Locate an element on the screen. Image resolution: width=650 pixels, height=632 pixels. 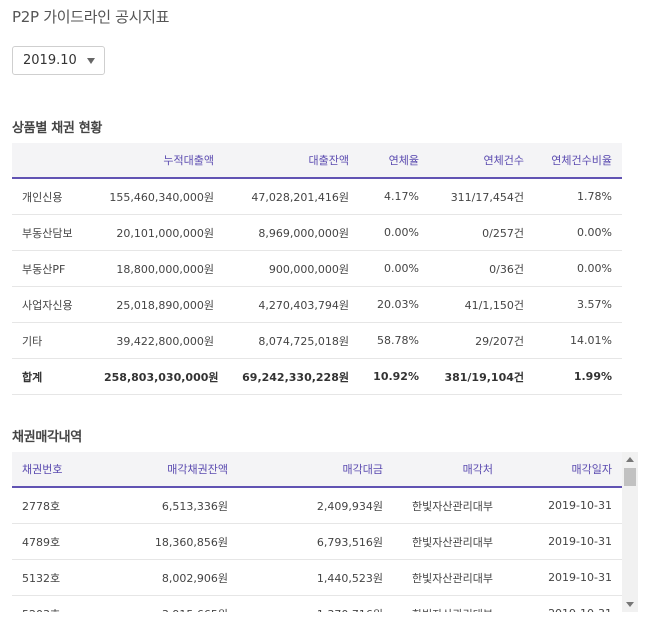
col-header-buyer: 매각처 is located at coordinates (448, 470).